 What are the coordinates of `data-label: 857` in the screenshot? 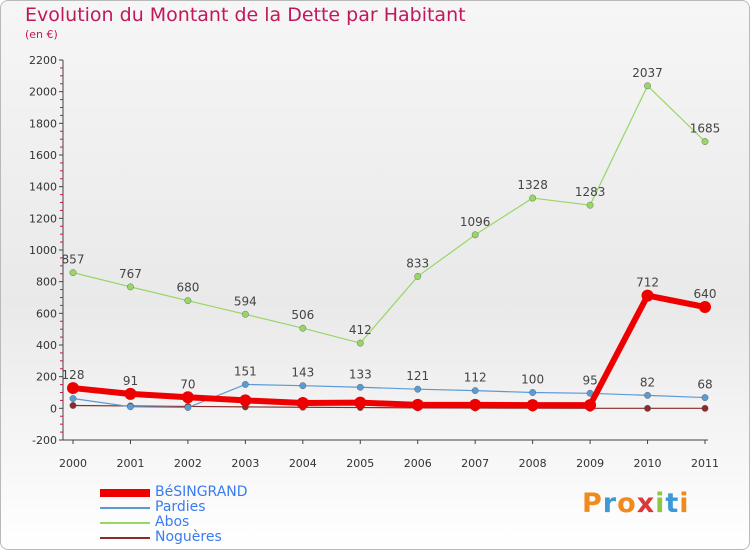 It's located at (73, 260).